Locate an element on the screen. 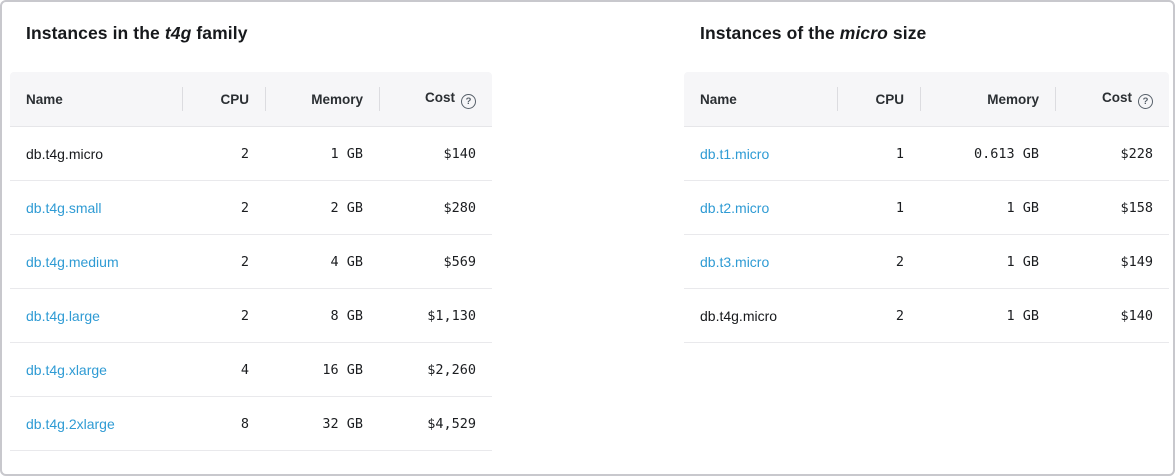  instance-name-cell: db.t4g.large is located at coordinates (96, 316).